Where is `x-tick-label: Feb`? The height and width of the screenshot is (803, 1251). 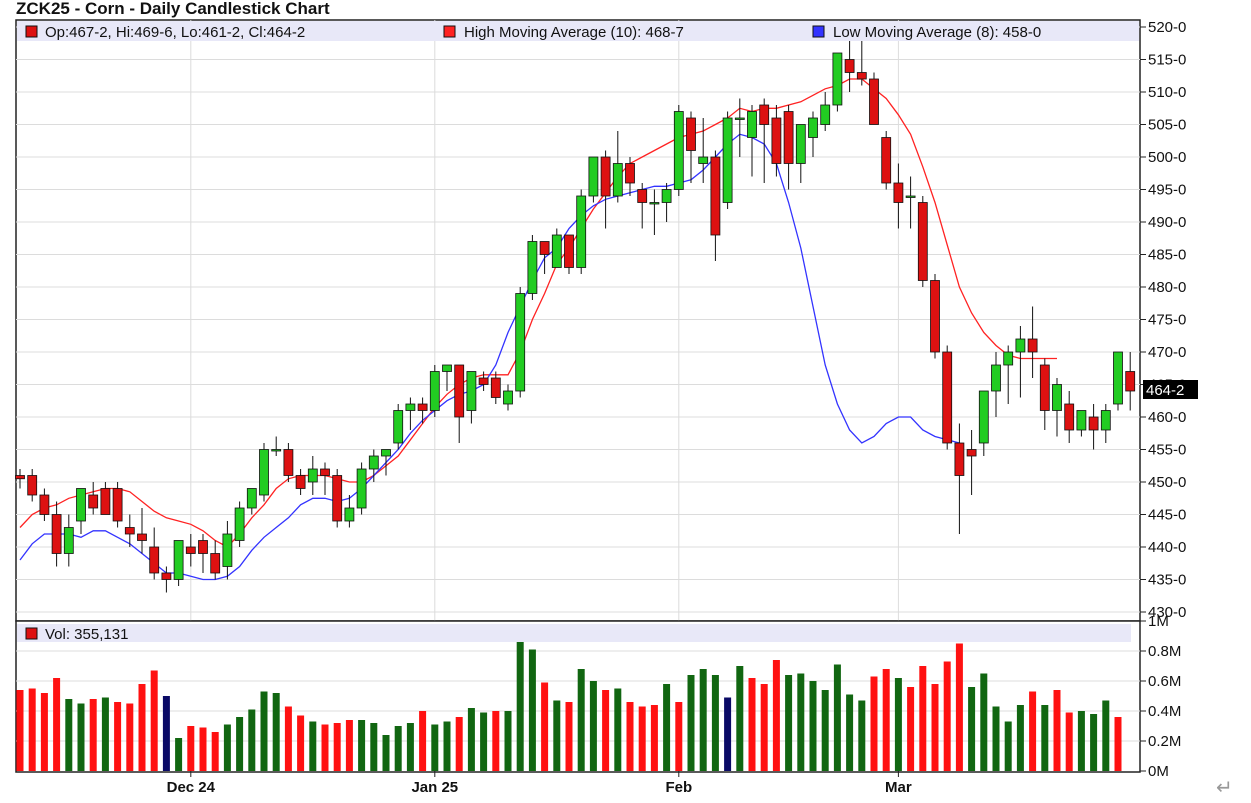
x-tick-label: Feb is located at coordinates (678, 787).